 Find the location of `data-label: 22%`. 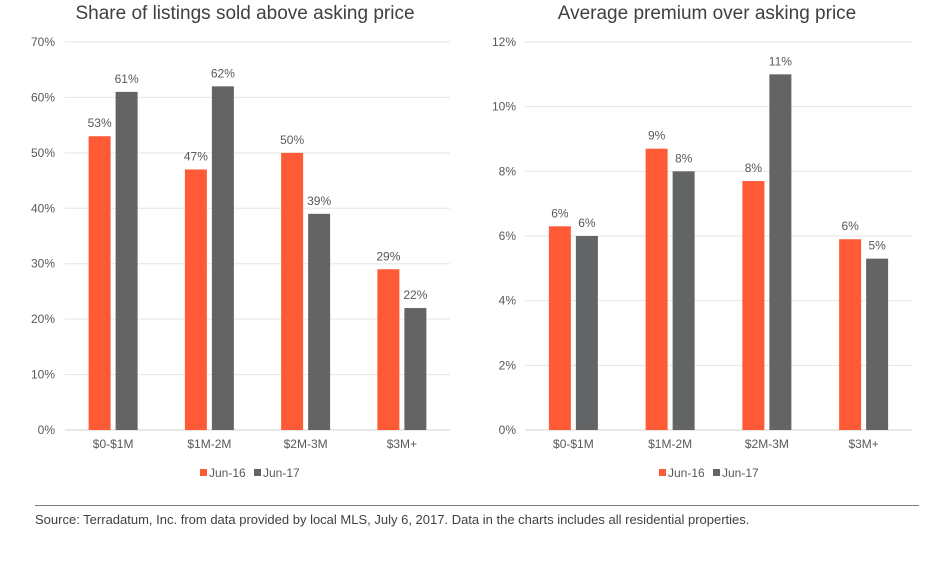

data-label: 22% is located at coordinates (415, 295).